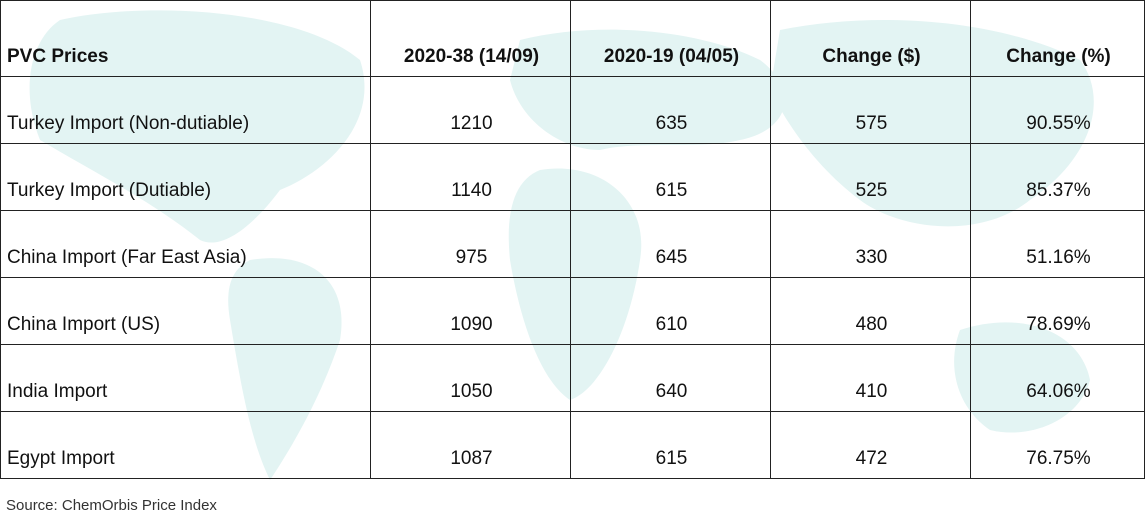 This screenshot has height=522, width=1147. Describe the element at coordinates (470, 244) in the screenshot. I see `table-cell: 975` at that location.